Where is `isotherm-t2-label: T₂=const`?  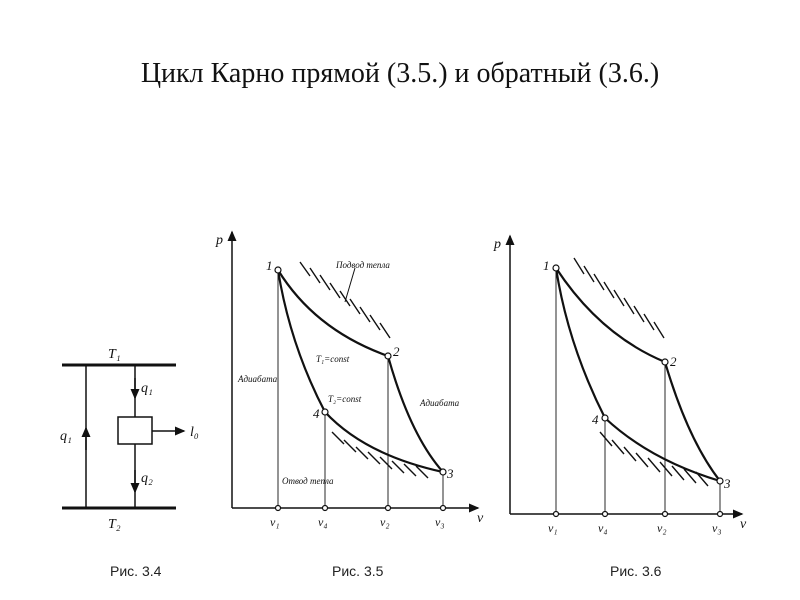
isotherm-t2-label: T₂=const is located at coordinates (345, 399).